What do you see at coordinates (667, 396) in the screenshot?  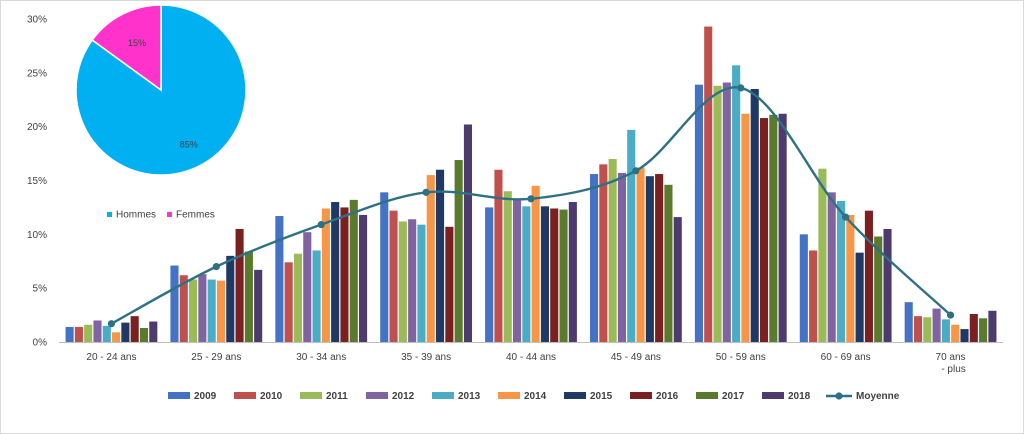 I see `legend-label-2016: 2016` at bounding box center [667, 396].